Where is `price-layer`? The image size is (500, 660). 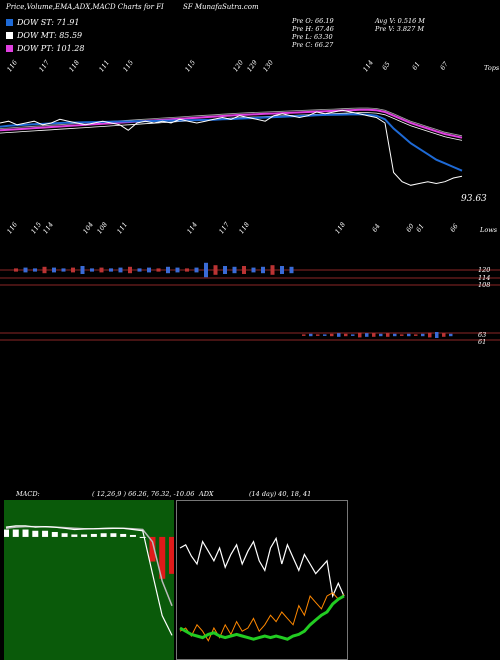
price-layer is located at coordinates (231, 146).